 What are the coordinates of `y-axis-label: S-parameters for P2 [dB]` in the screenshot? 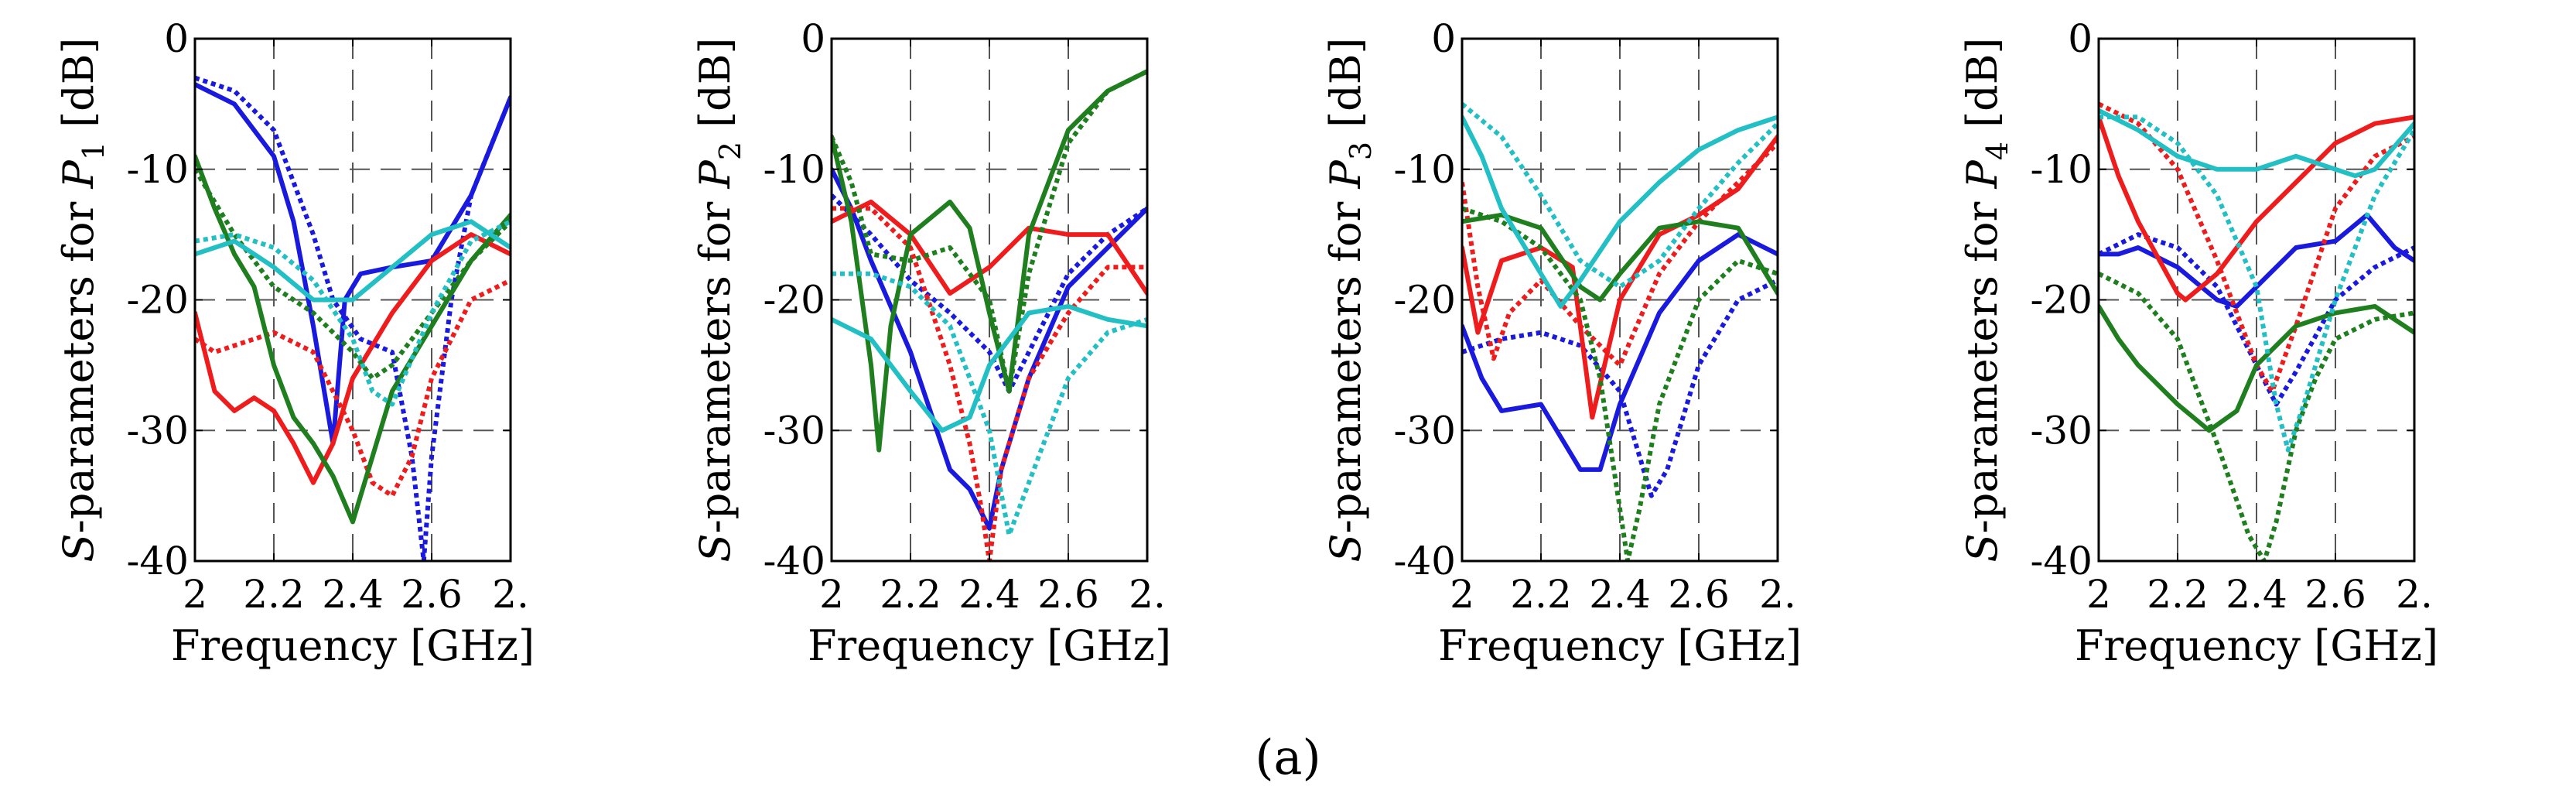 It's located at (719, 301).